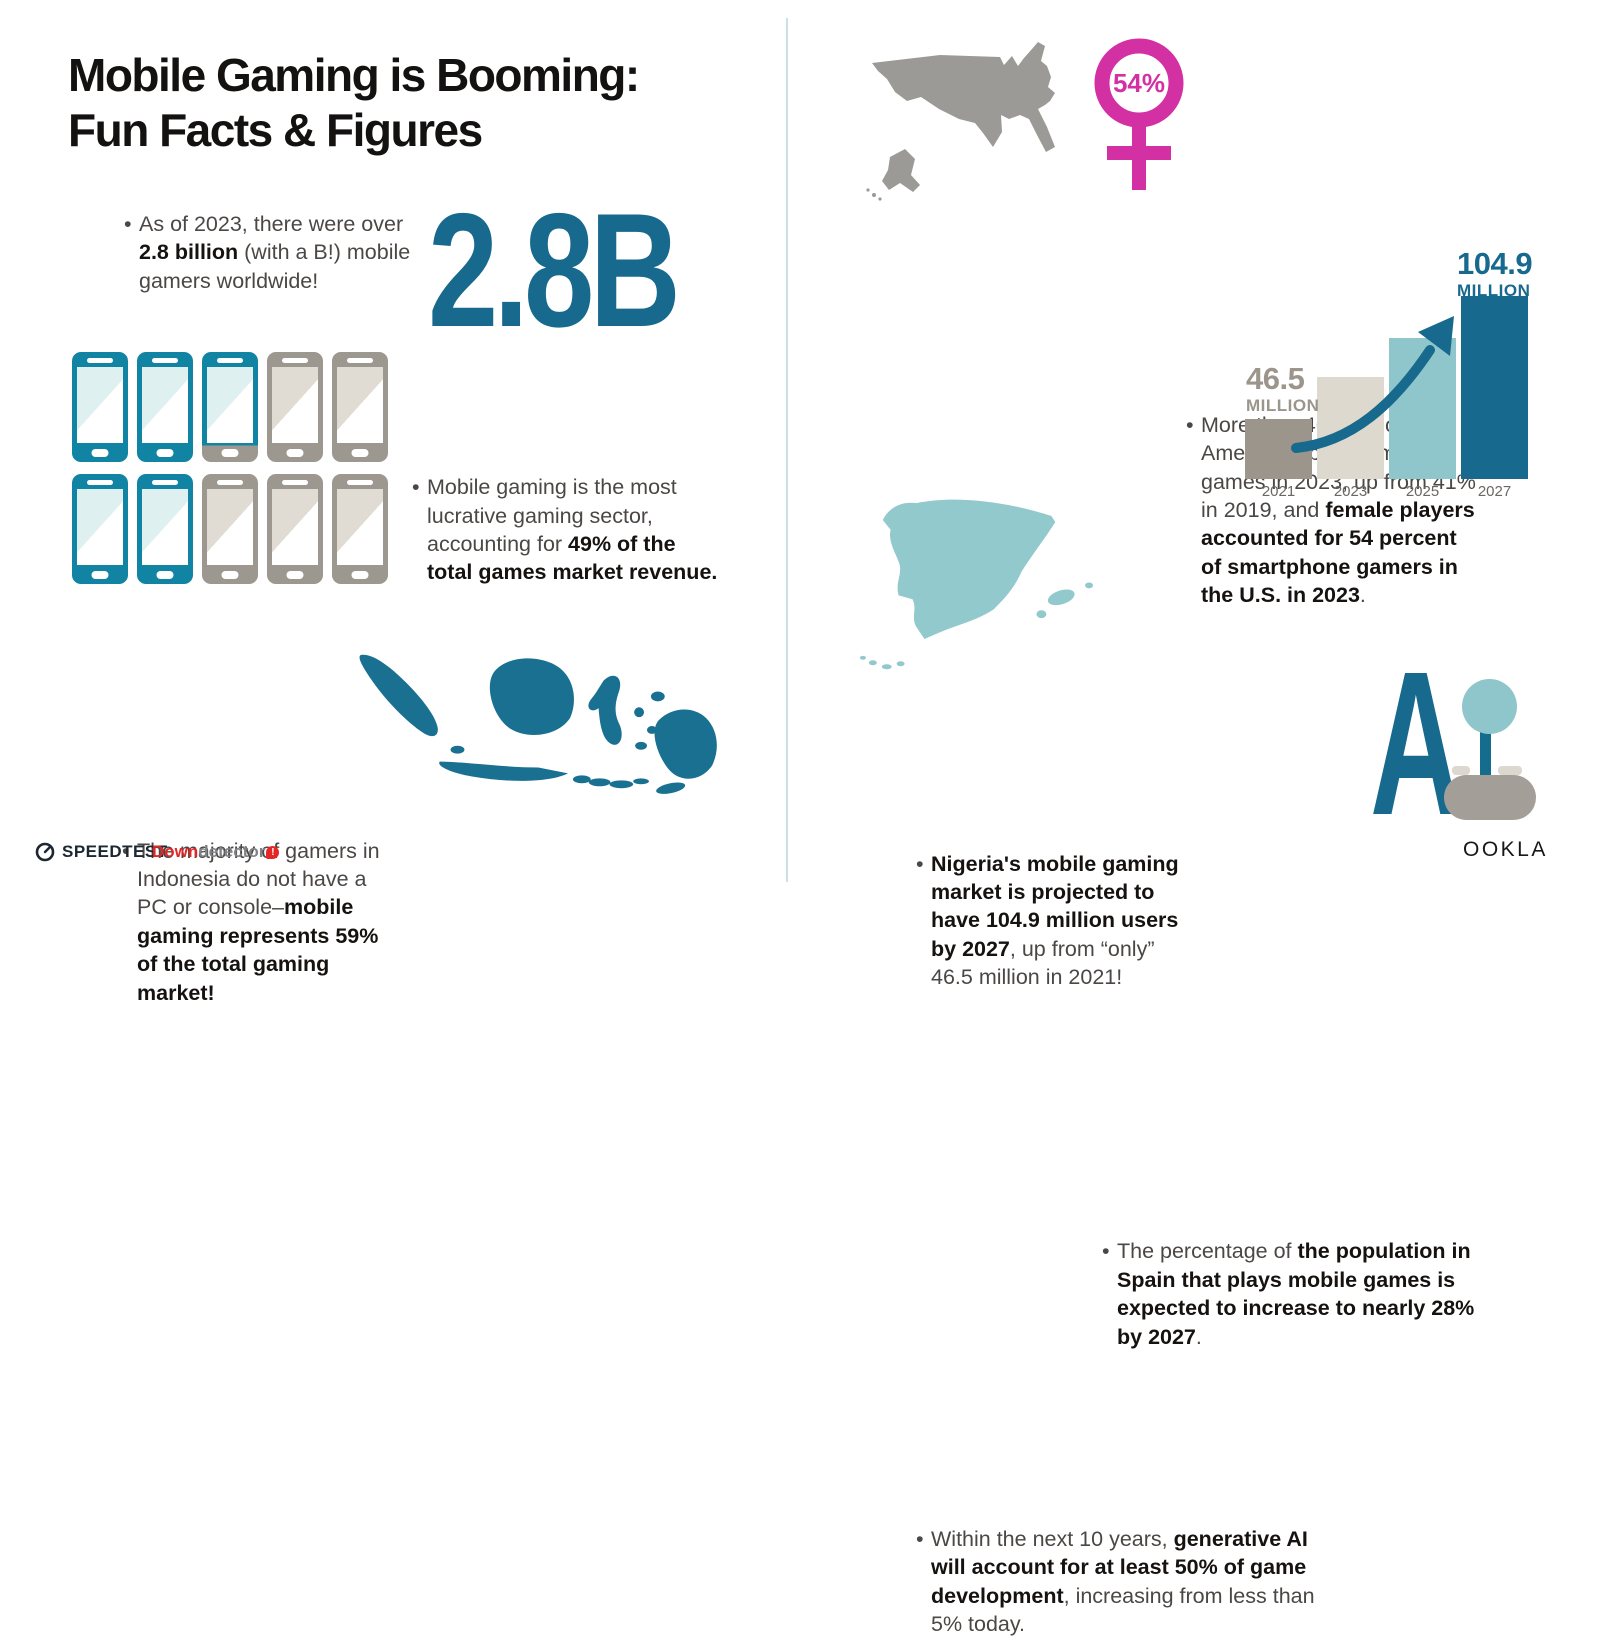  Describe the element at coordinates (232, 851) in the screenshot. I see `downdetector-label-detector: detector` at that location.